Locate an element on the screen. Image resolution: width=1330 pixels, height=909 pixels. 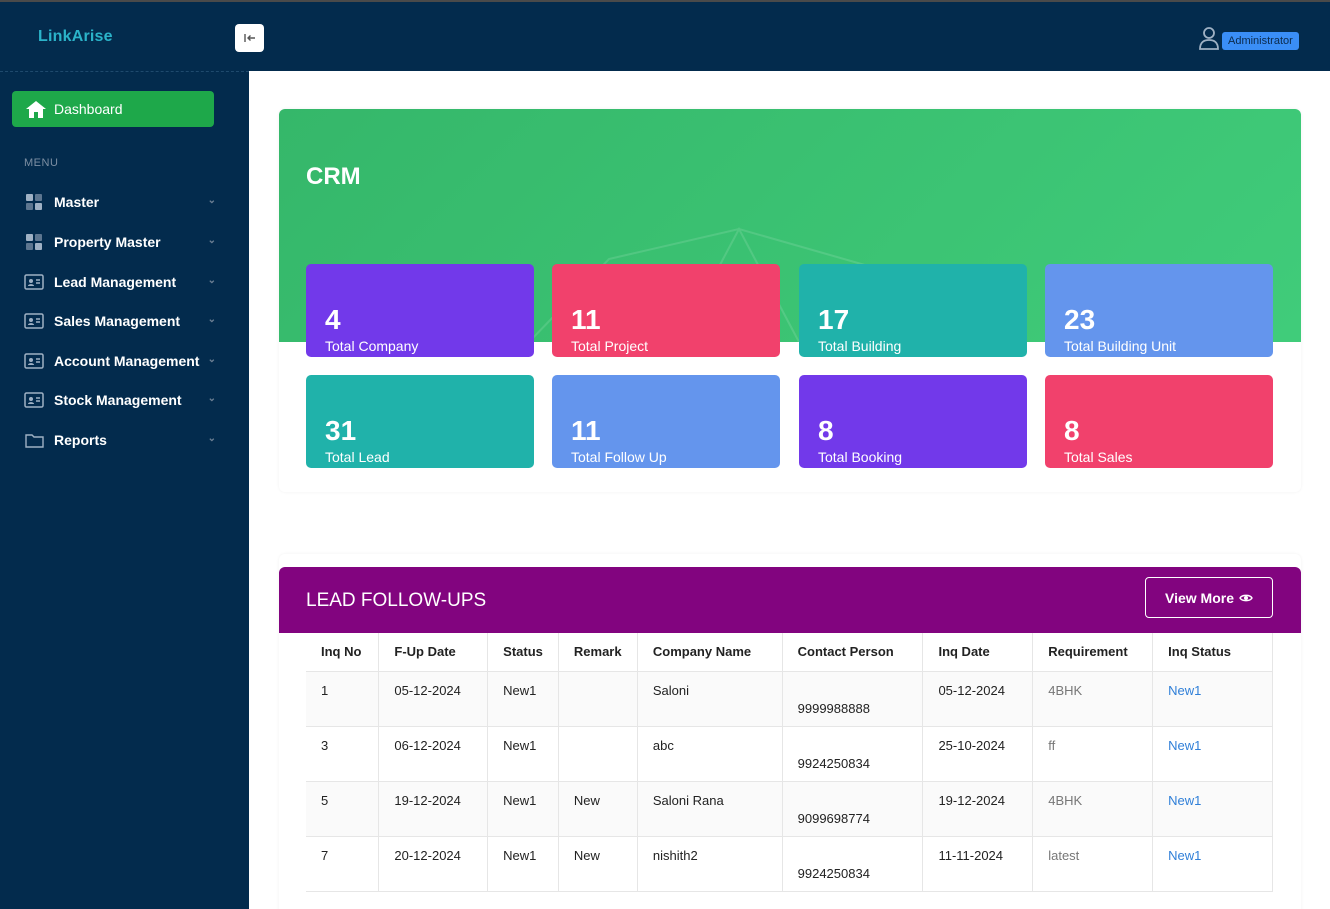
cell-requirement: latest is located at coordinates (1092, 864).